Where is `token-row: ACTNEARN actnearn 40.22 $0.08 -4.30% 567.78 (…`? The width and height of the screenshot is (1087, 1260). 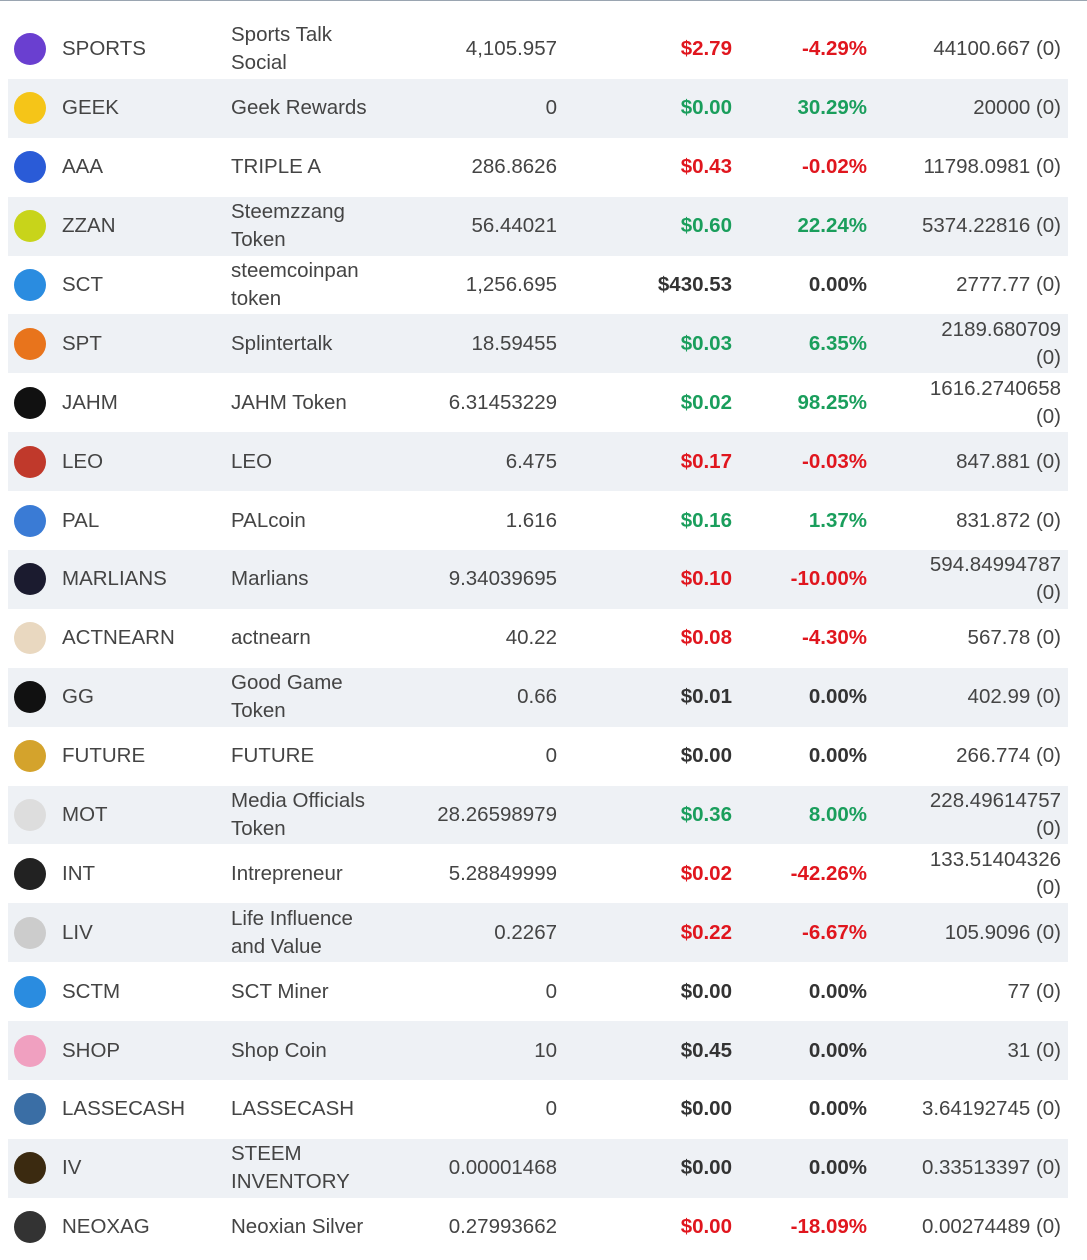
token-row: ACTNEARN actnearn 40.22 $0.08 -4.30% 567.78 (… is located at coordinates (538, 638).